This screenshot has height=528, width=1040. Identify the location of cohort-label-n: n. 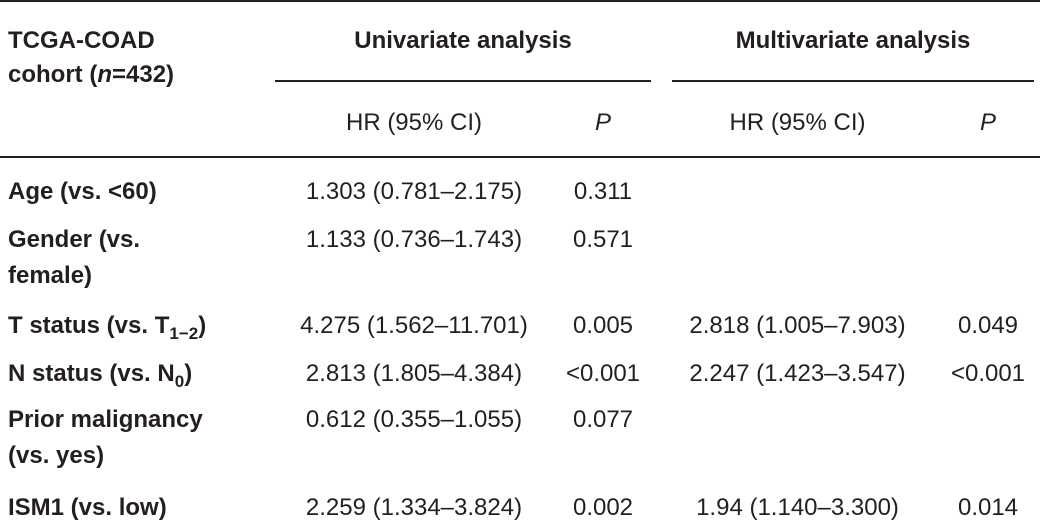
(104, 74).